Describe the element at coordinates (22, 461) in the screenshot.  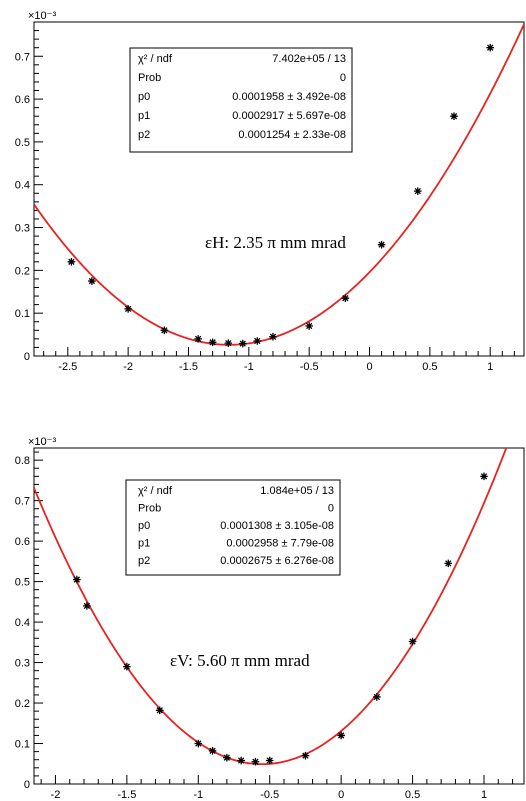
I see `y-tick-label: 0.8` at that location.